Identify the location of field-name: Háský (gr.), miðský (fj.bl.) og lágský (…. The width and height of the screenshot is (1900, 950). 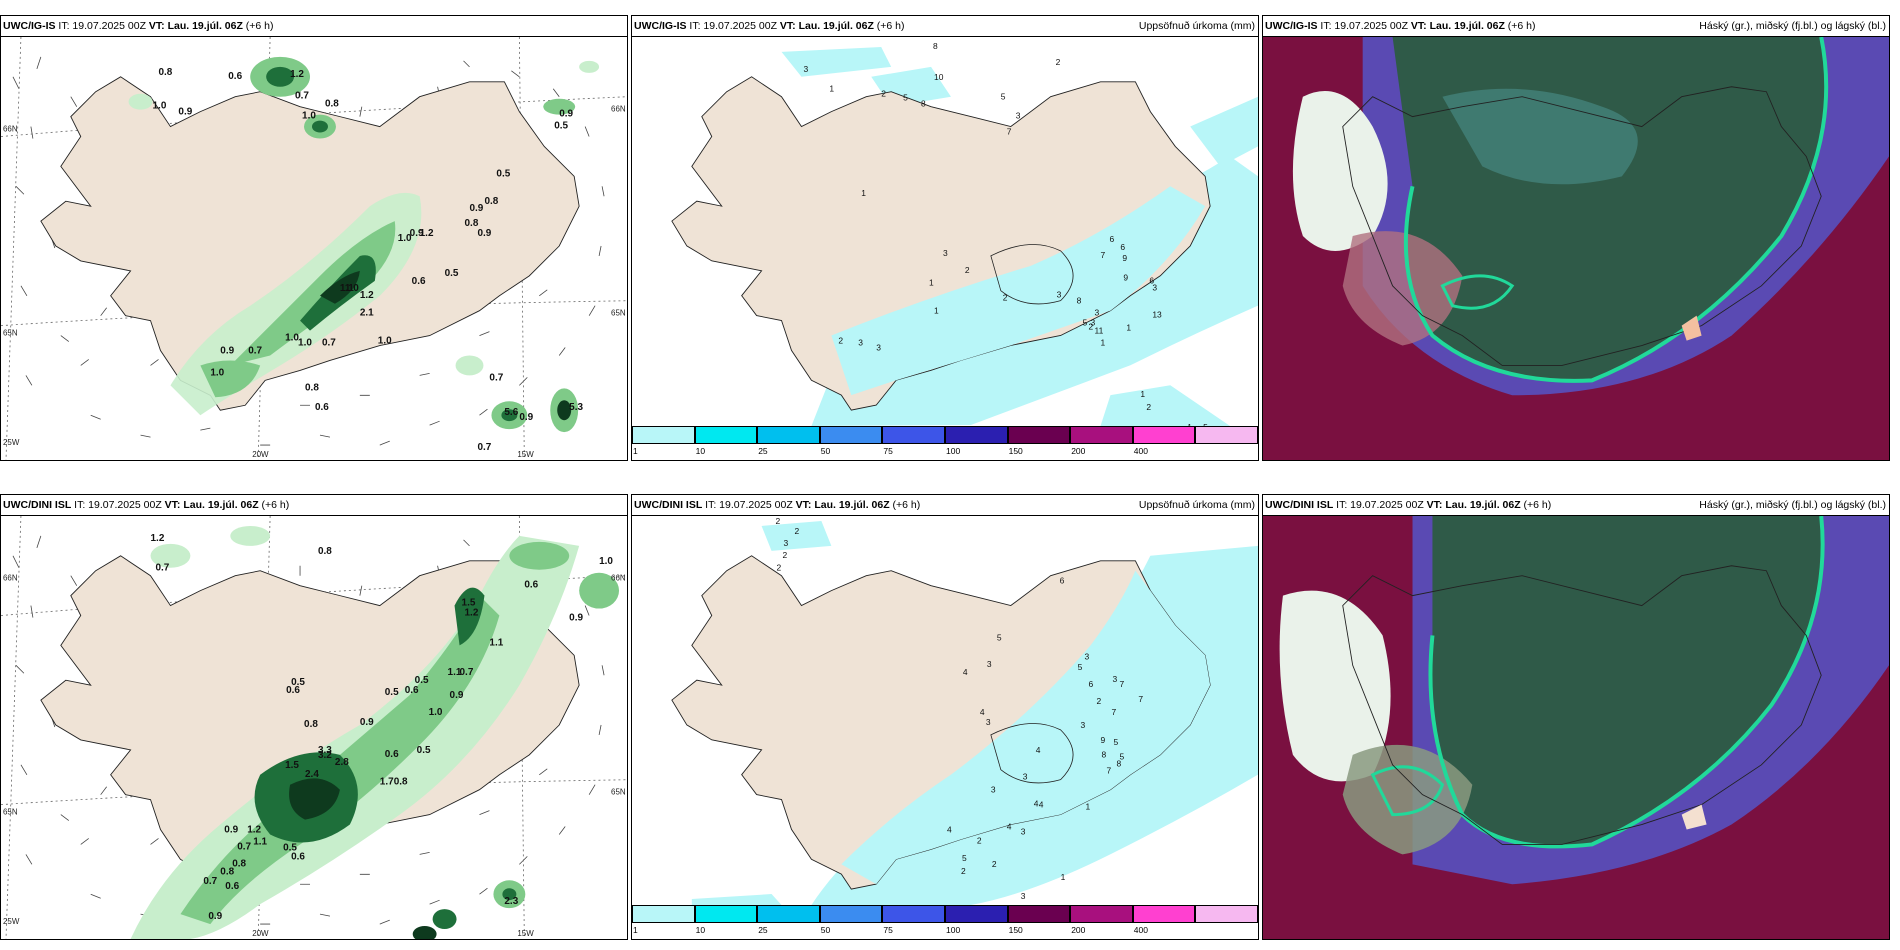
(1792, 505).